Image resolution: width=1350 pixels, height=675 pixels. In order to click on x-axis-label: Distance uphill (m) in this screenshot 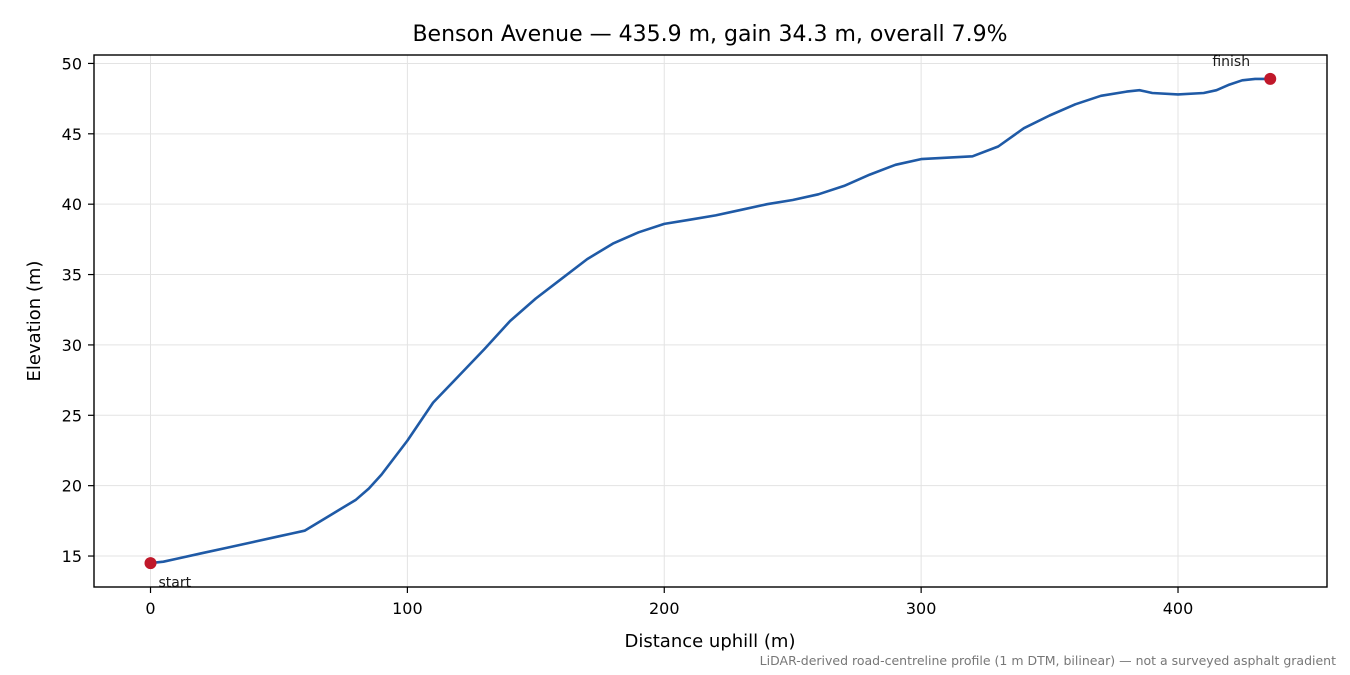, I will do `click(710, 641)`.